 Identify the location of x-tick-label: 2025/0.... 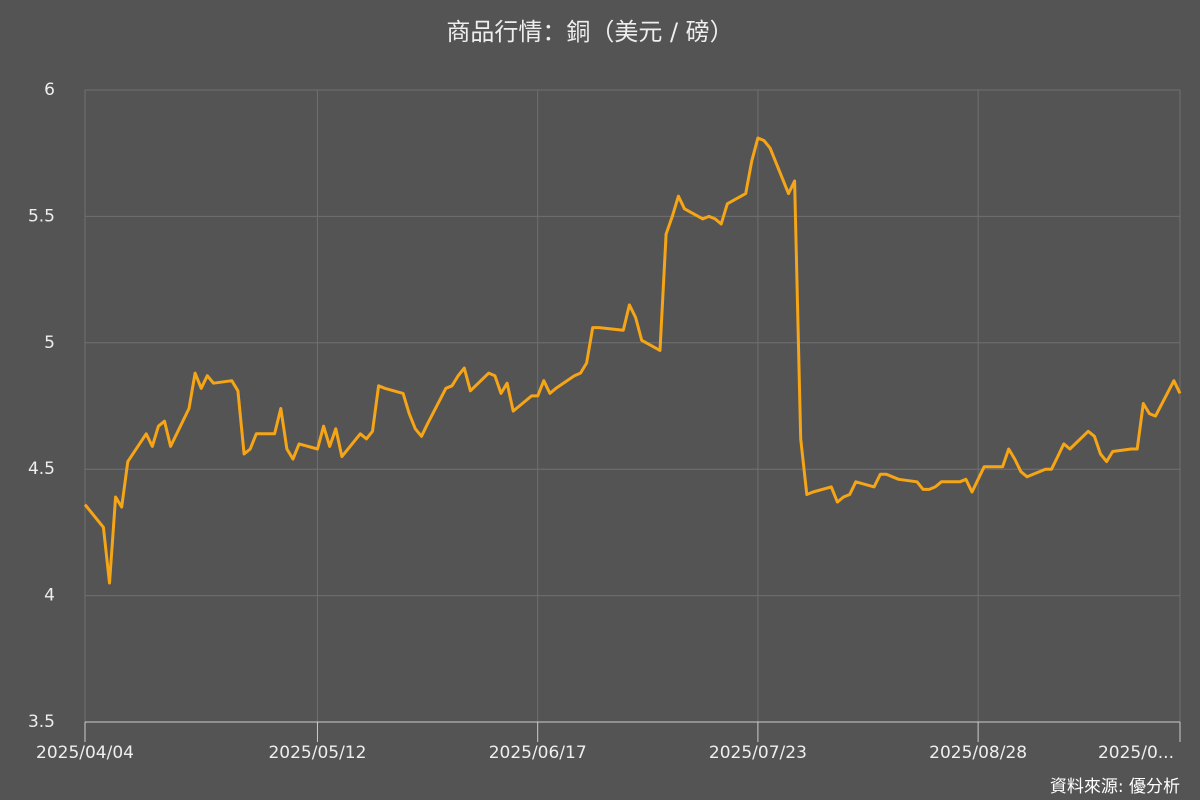
(1136, 753).